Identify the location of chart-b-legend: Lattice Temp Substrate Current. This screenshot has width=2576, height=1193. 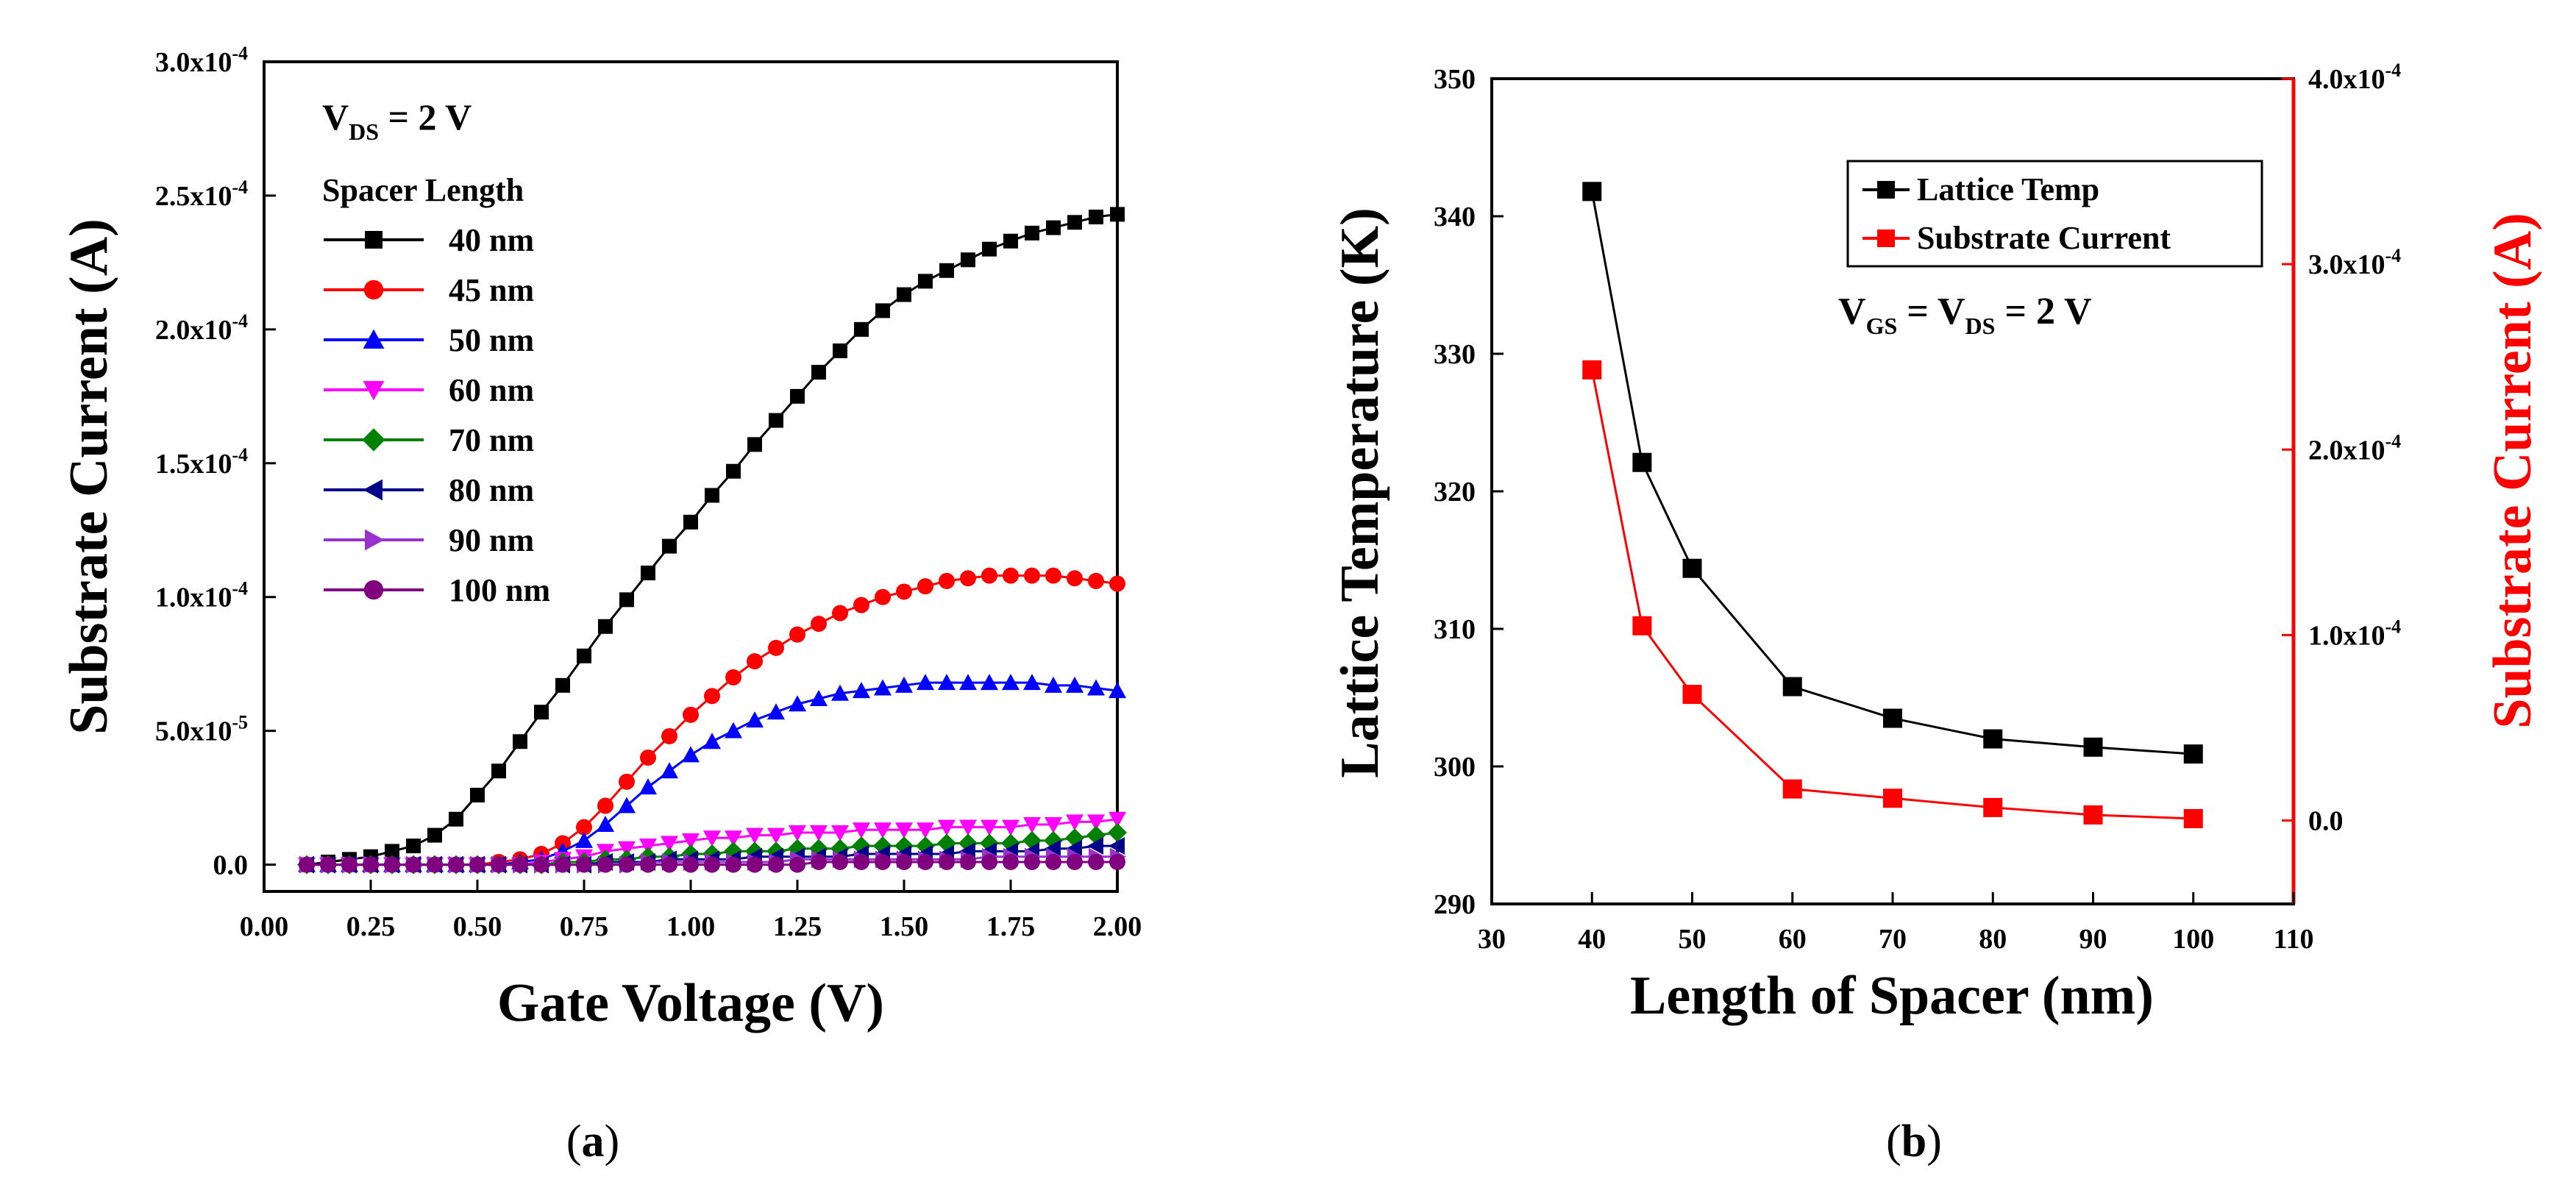
(2016, 213).